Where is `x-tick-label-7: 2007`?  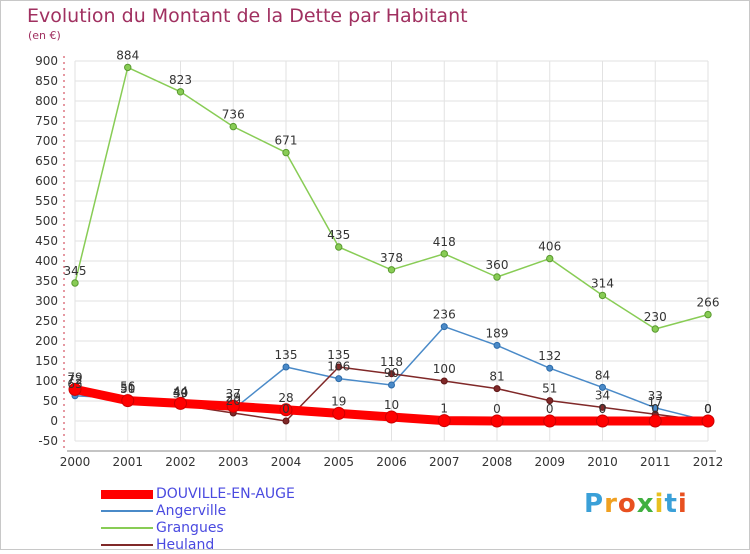
x-tick-label-7: 2007 is located at coordinates (444, 462).